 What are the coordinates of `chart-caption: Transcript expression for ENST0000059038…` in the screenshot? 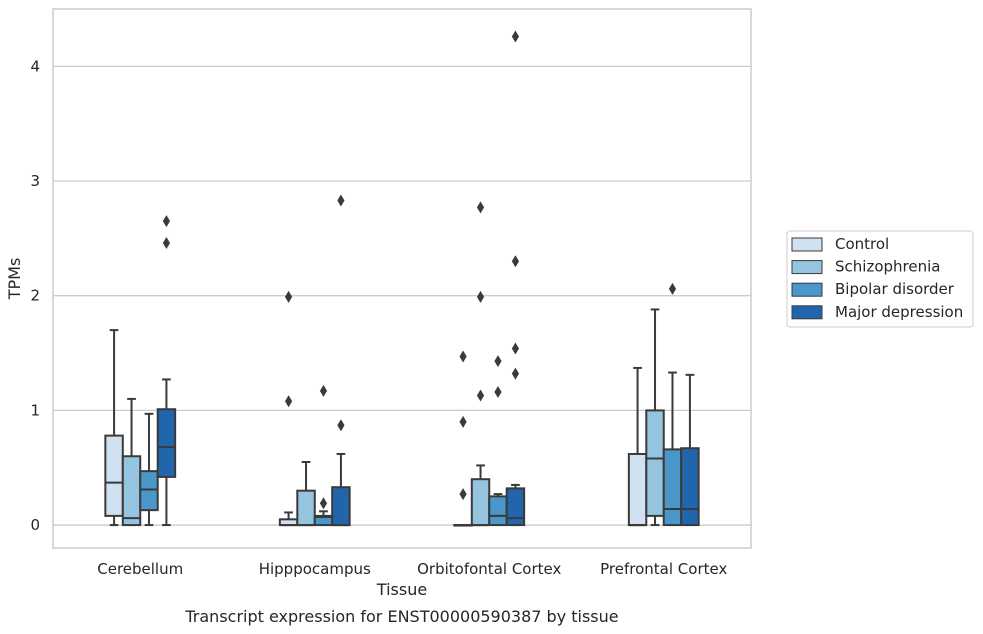 It's located at (401, 616).